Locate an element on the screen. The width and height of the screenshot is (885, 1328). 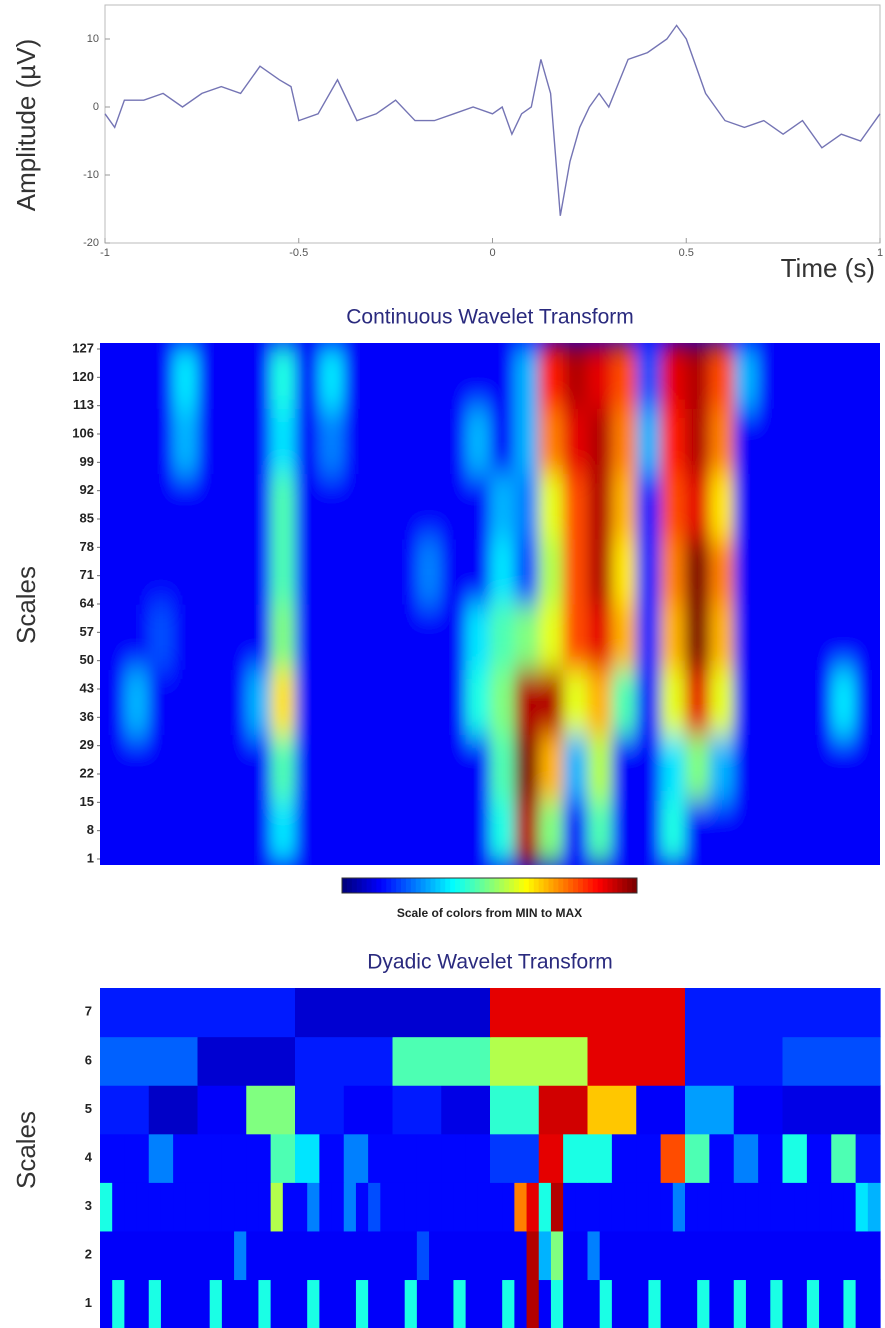
y-tick-label: 29 is located at coordinates (87, 744).